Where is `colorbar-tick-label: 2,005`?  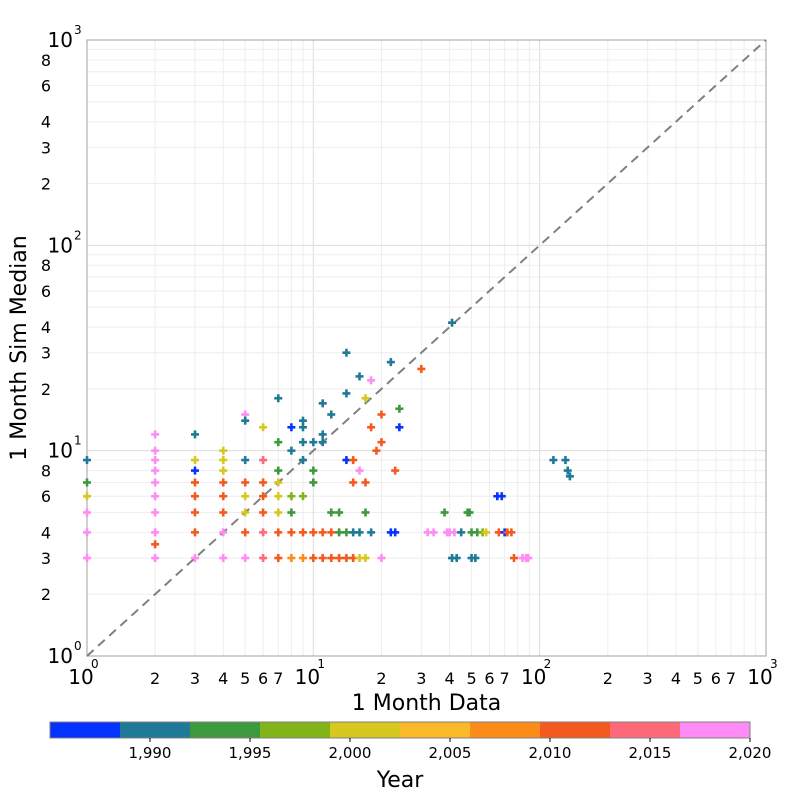 colorbar-tick-label: 2,005 is located at coordinates (450, 753).